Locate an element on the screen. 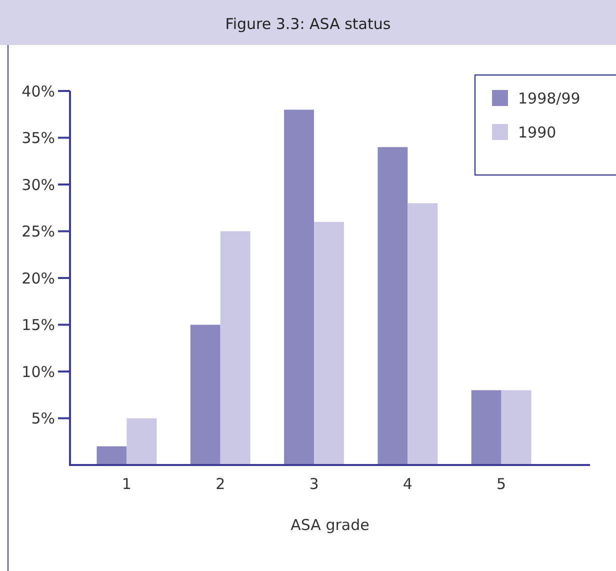 This screenshot has width=616, height=571. legend-label: 1998/99 is located at coordinates (549, 98).